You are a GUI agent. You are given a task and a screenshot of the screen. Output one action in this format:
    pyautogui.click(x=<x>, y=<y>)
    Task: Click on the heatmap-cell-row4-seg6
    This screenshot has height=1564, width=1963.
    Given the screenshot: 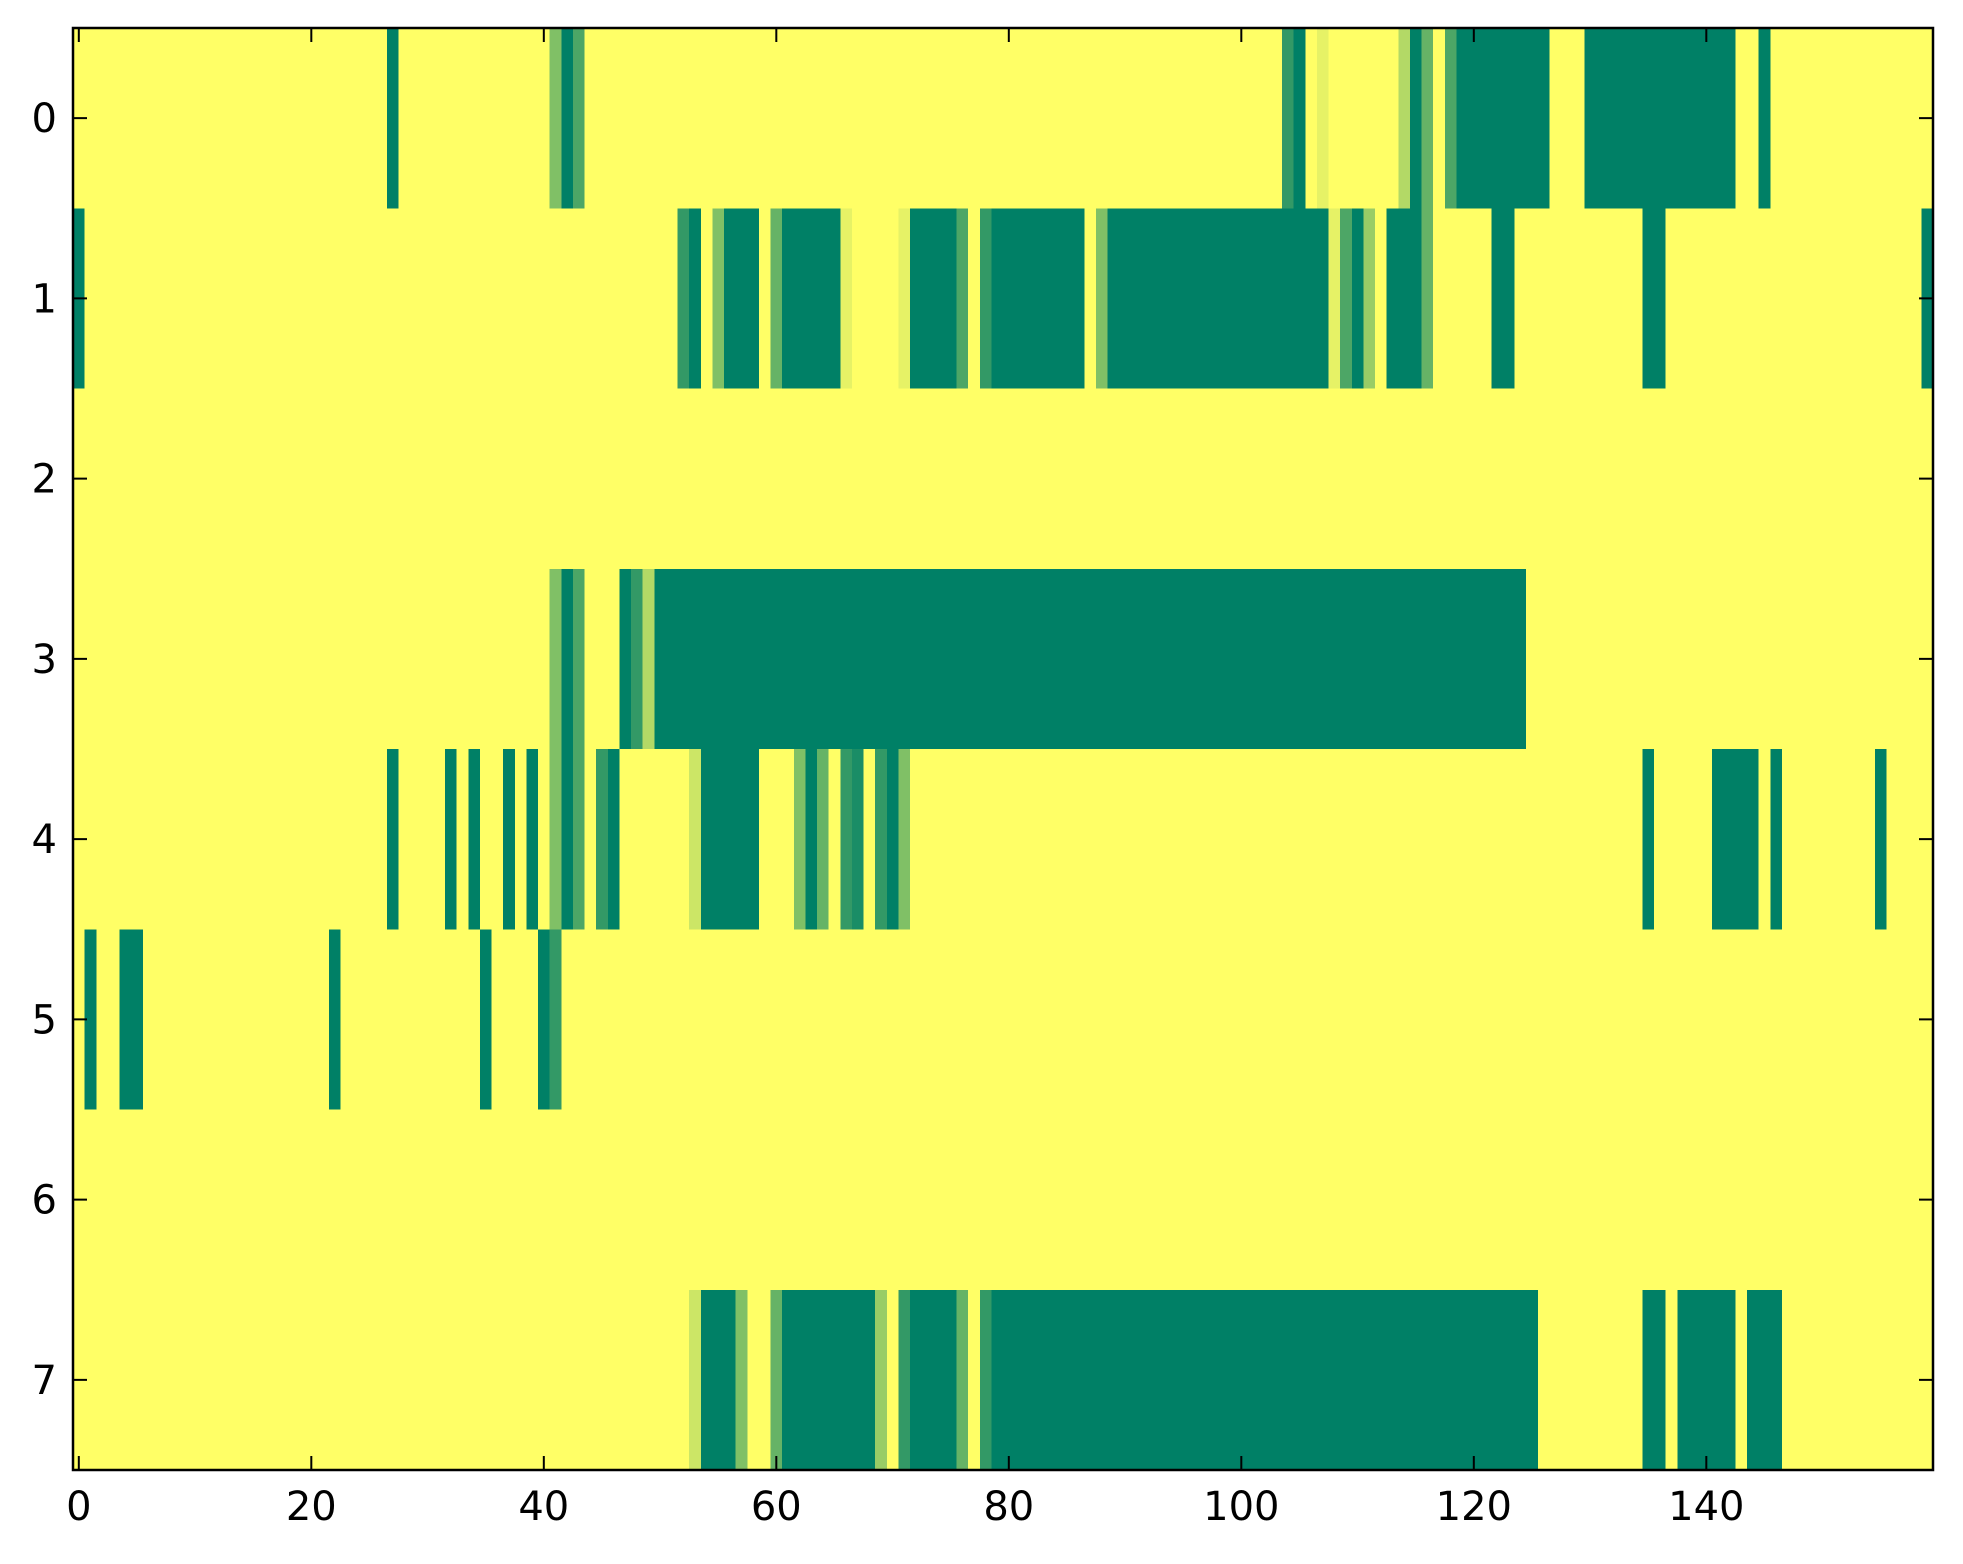 What is the action you would take?
    pyautogui.click(x=567, y=839)
    